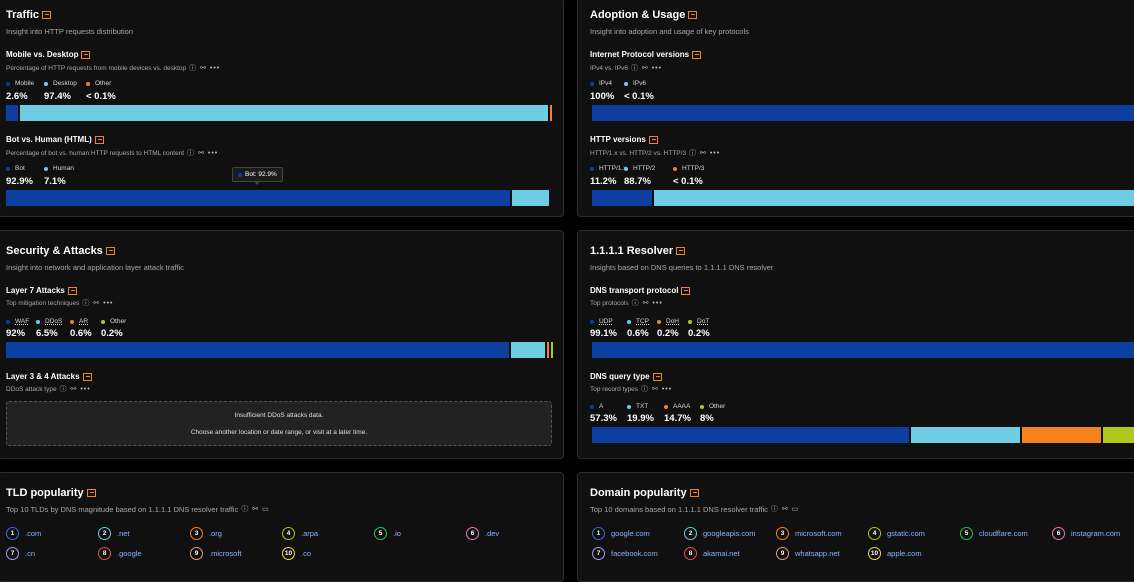 This screenshot has height=582, width=1134. I want to click on rank-label: .com, so click(33, 533).